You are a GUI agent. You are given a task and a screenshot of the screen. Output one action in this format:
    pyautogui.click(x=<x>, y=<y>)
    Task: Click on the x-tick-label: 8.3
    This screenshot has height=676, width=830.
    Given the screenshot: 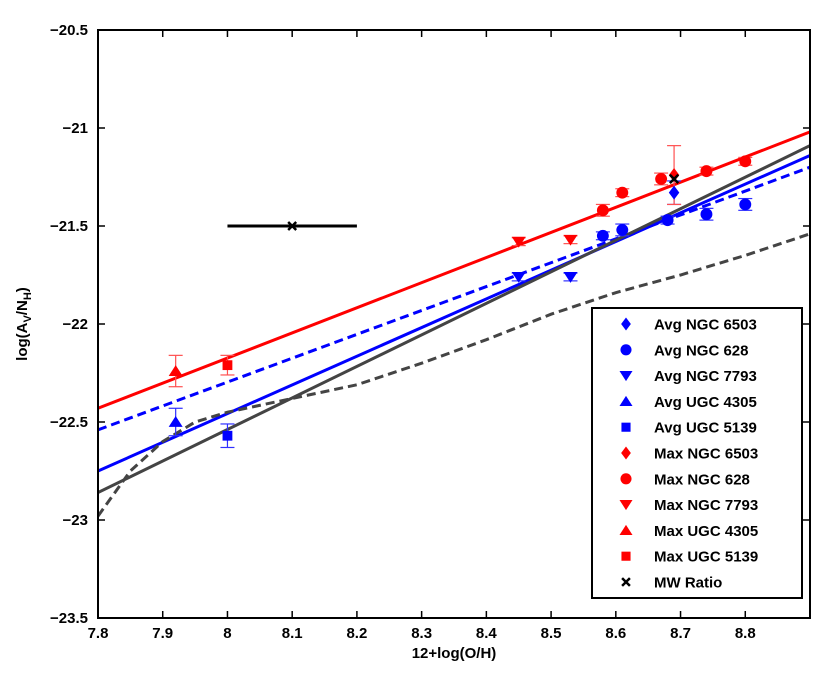 What is the action you would take?
    pyautogui.click(x=421, y=633)
    